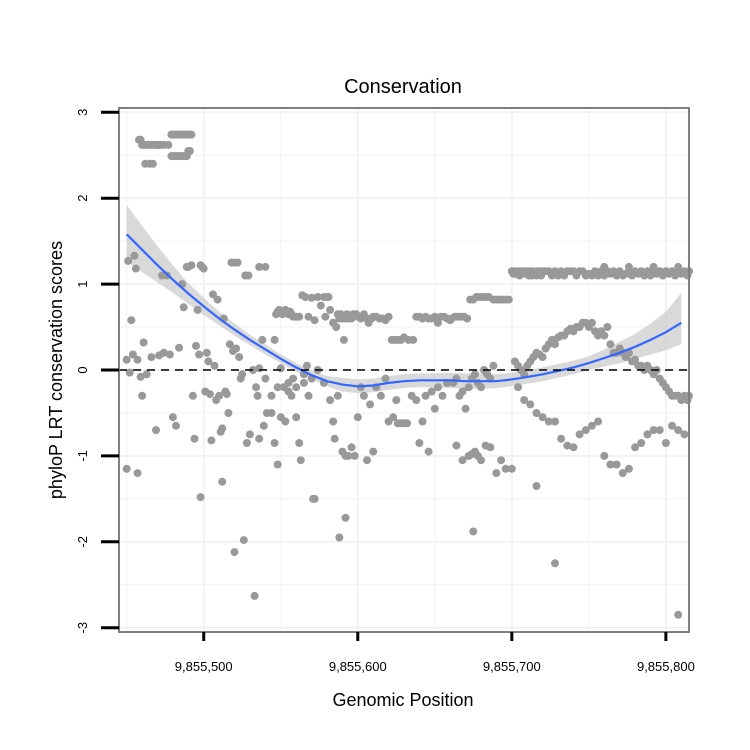 The width and height of the screenshot is (750, 750). Describe the element at coordinates (204, 666) in the screenshot. I see `x-tick-label: 9,855,500` at that location.